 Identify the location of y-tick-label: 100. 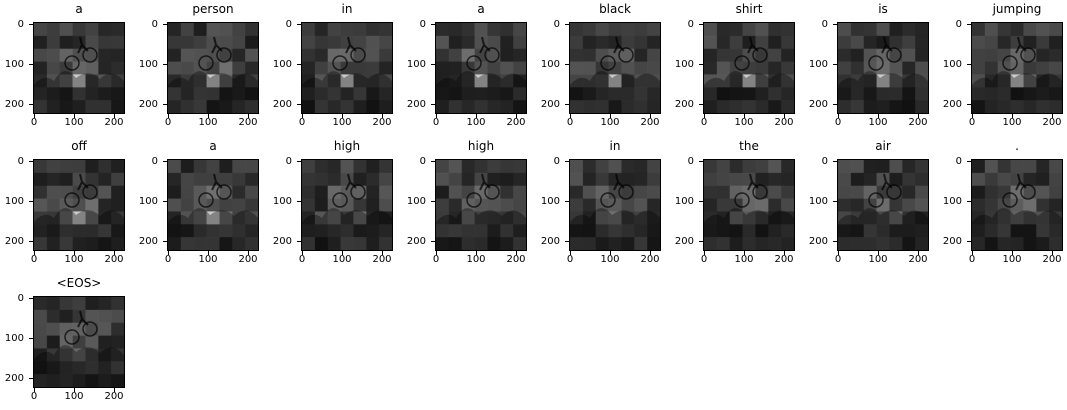
(148, 201).